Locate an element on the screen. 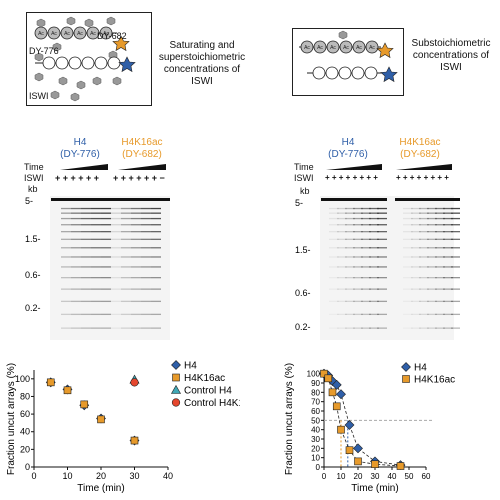  y-tick-label: 20 is located at coordinates (315, 448).